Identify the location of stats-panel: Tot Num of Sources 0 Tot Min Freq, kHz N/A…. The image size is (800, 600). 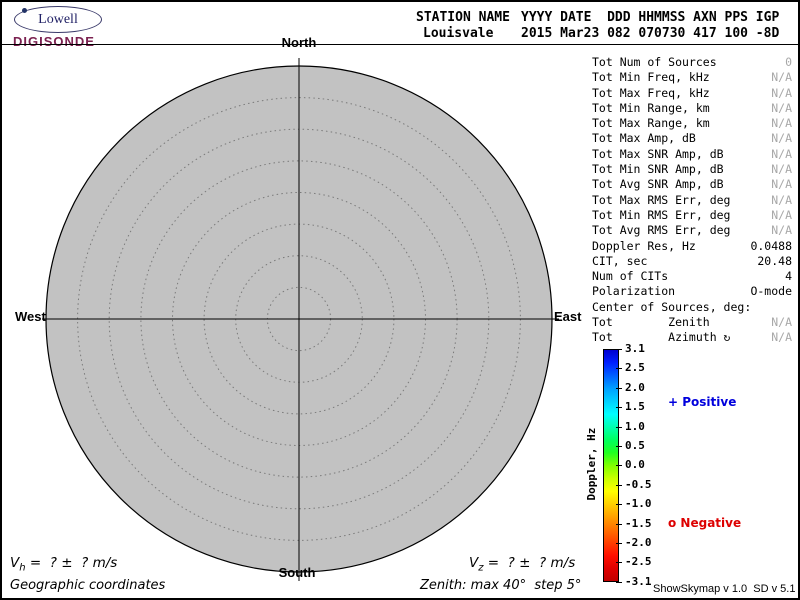
(692, 200).